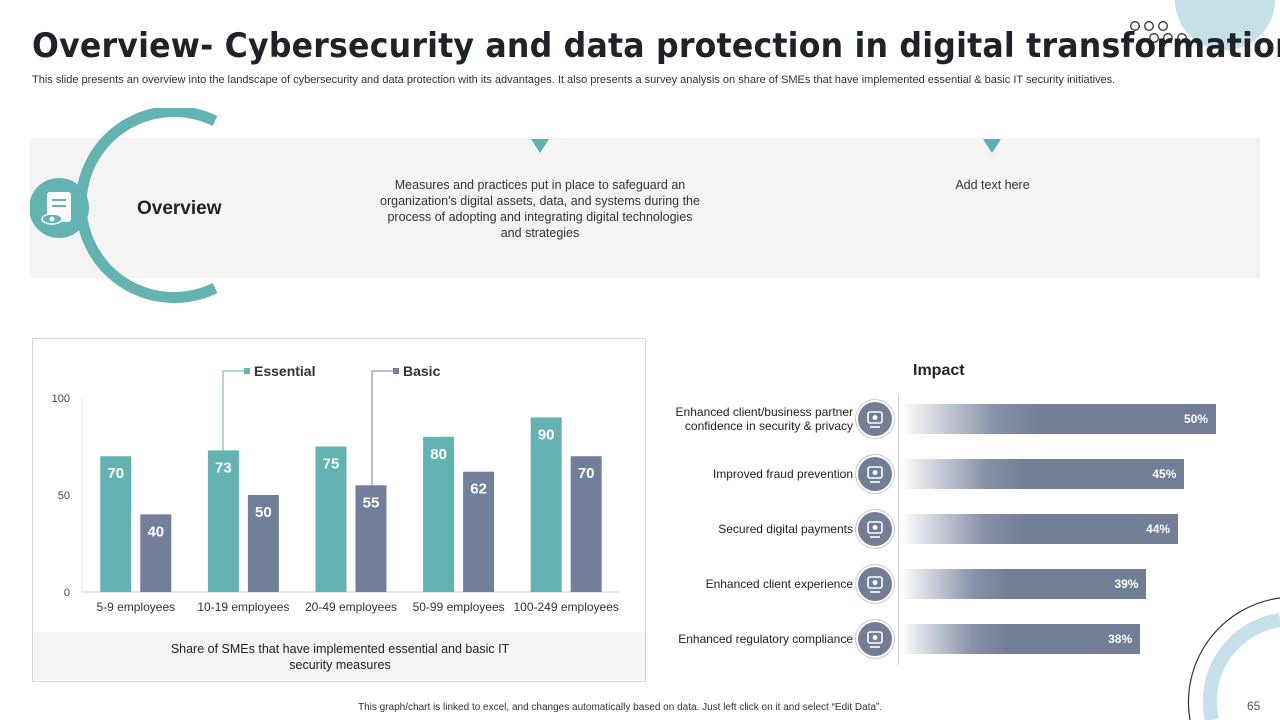 This screenshot has width=1280, height=720. What do you see at coordinates (135, 607) in the screenshot?
I see `x-tick-label: 5-9 employees` at bounding box center [135, 607].